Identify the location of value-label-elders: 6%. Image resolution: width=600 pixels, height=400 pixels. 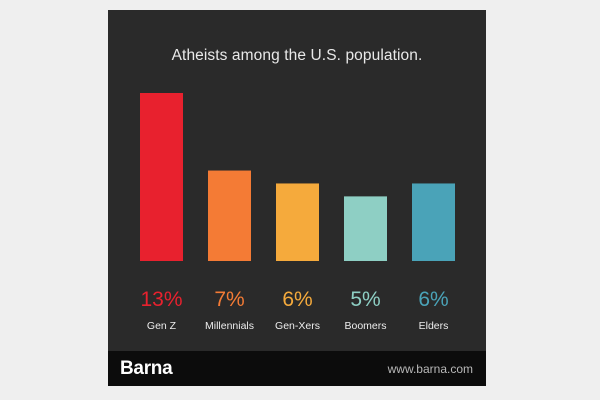
(433, 299).